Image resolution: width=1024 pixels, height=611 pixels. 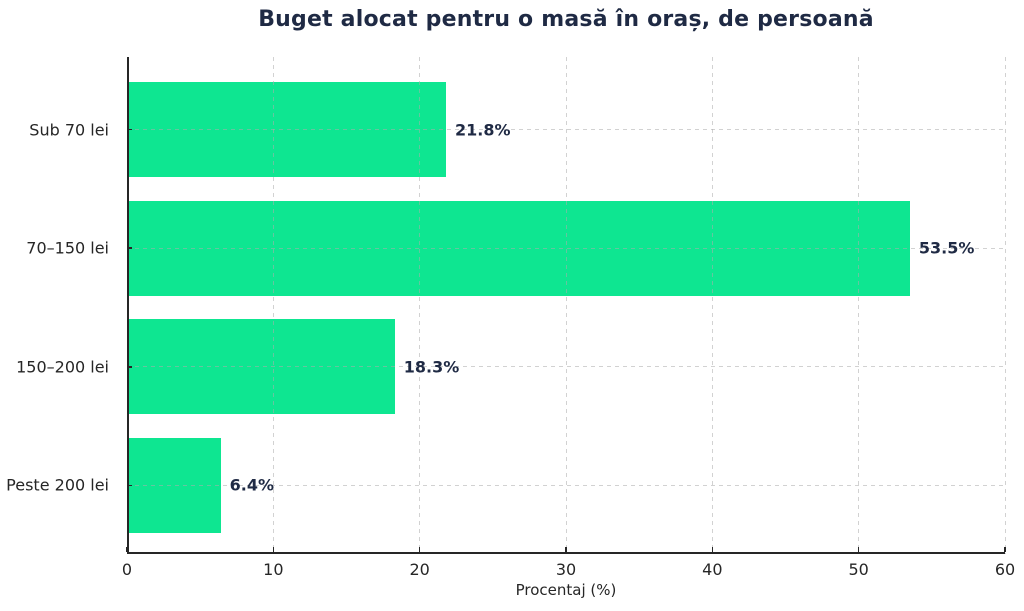 I want to click on x-tick-label: 10, so click(x=273, y=569).